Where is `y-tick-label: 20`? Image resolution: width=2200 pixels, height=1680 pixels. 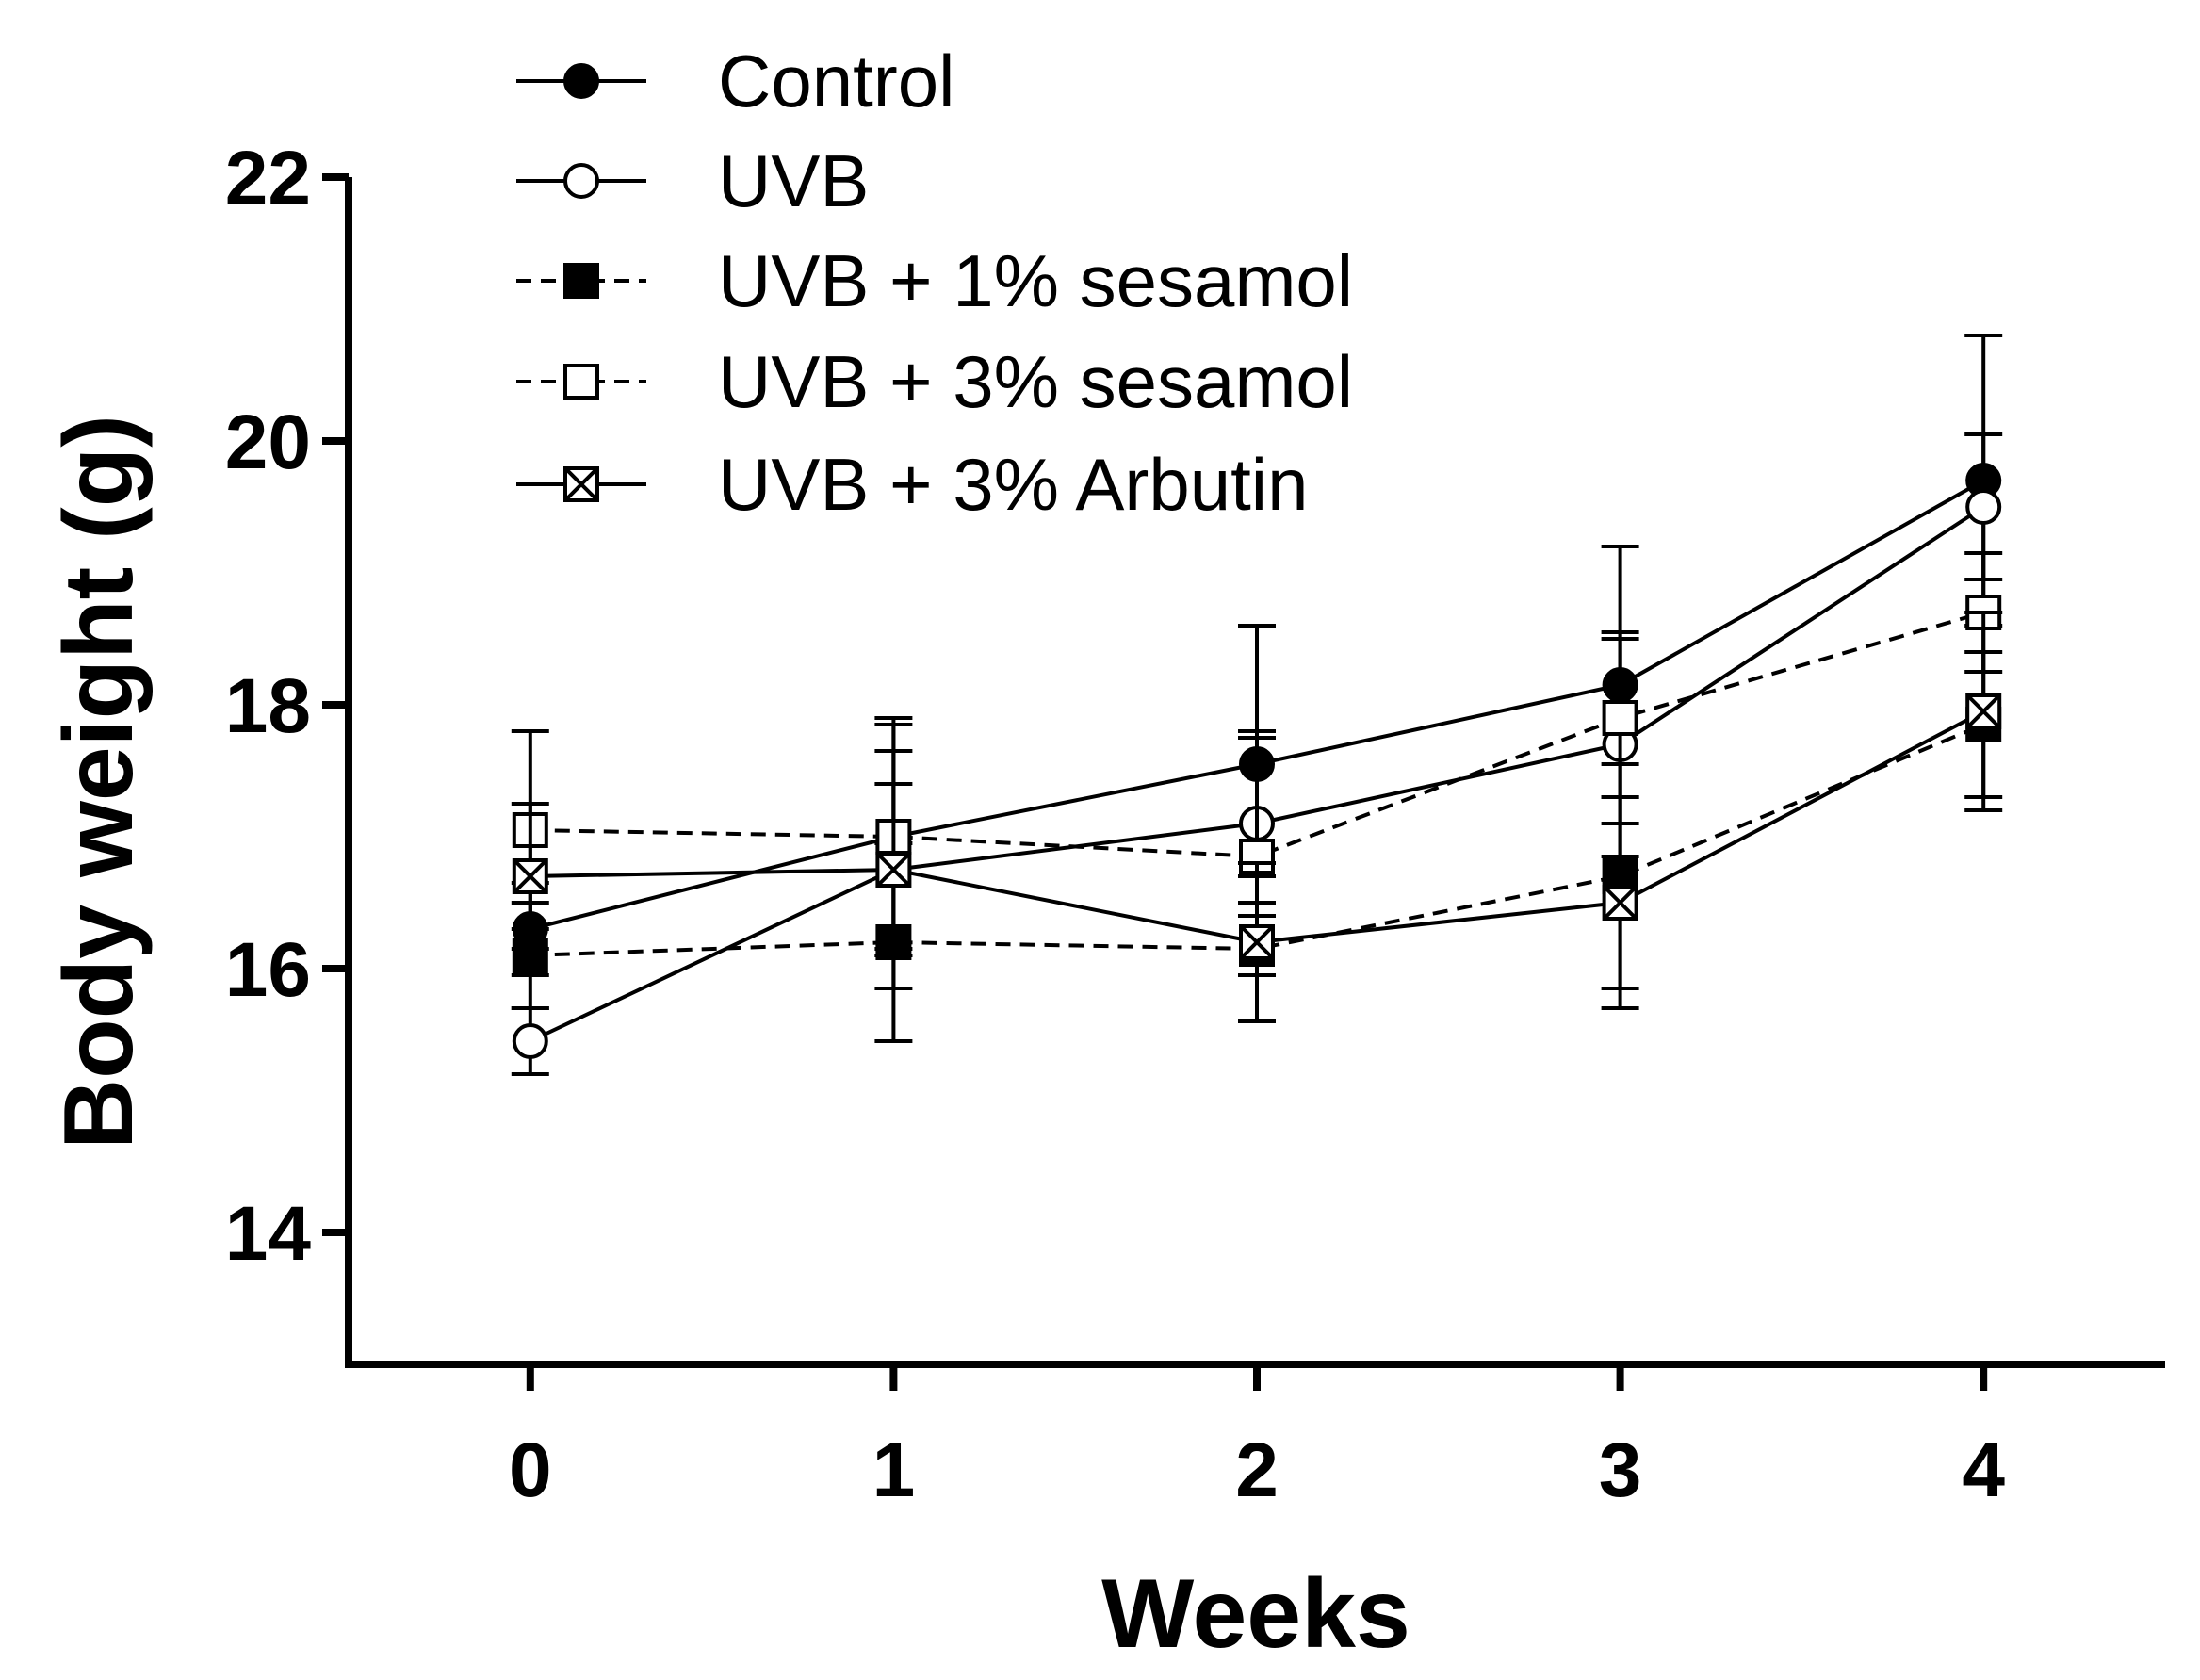
y-tick-label: 20 is located at coordinates (268, 442).